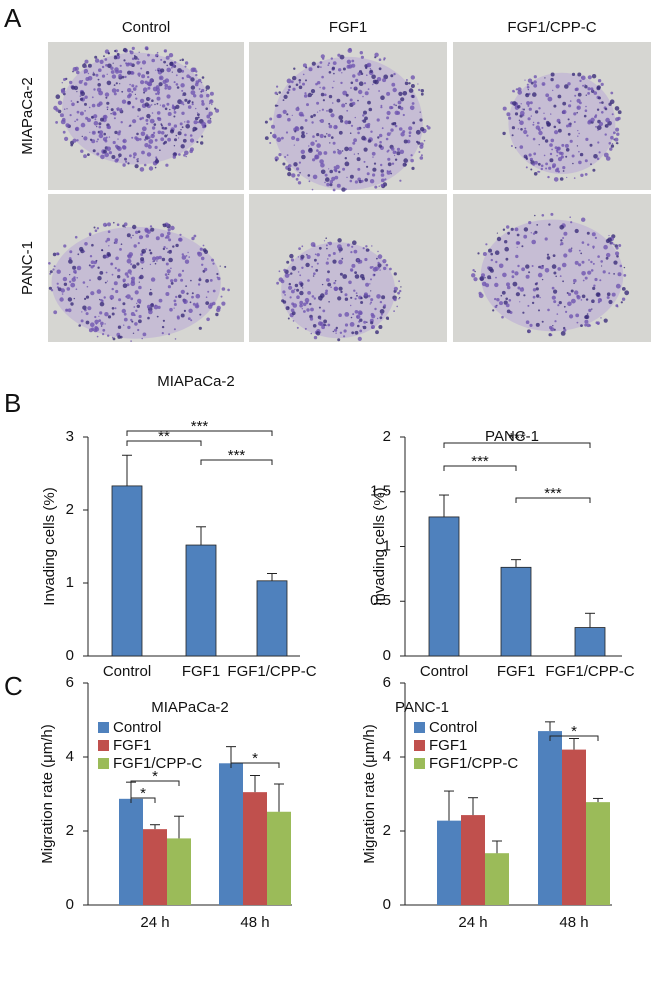  Describe the element at coordinates (552, 116) in the screenshot. I see `micrograph` at that location.